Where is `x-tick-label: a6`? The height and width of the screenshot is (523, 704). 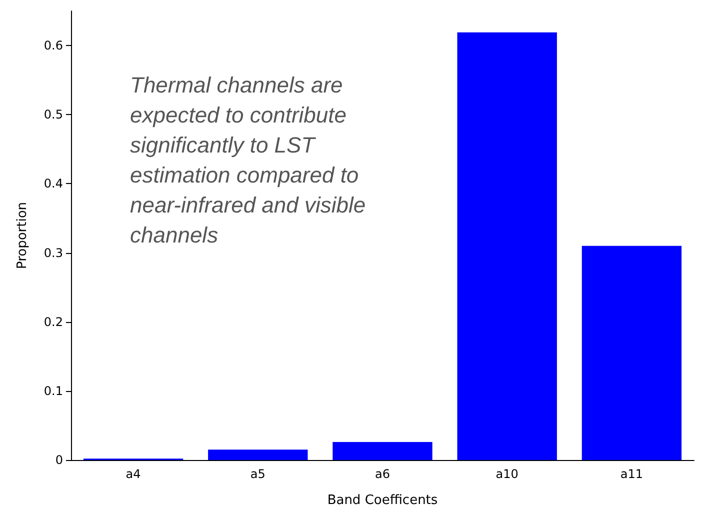
x-tick-label: a6 is located at coordinates (382, 474).